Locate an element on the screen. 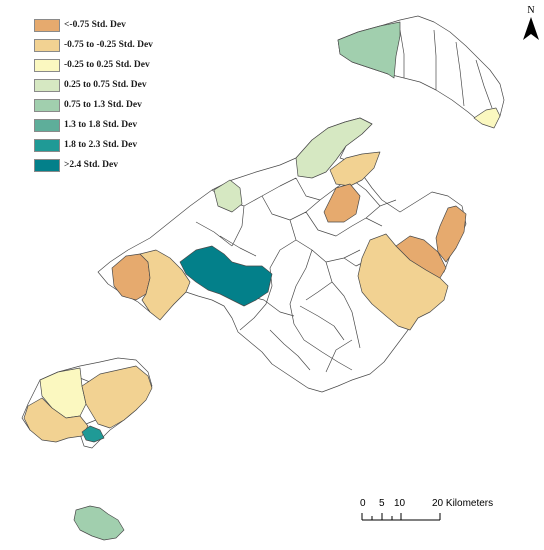  municipality-neg0p75-neg0p25-west is located at coordinates (165, 285).